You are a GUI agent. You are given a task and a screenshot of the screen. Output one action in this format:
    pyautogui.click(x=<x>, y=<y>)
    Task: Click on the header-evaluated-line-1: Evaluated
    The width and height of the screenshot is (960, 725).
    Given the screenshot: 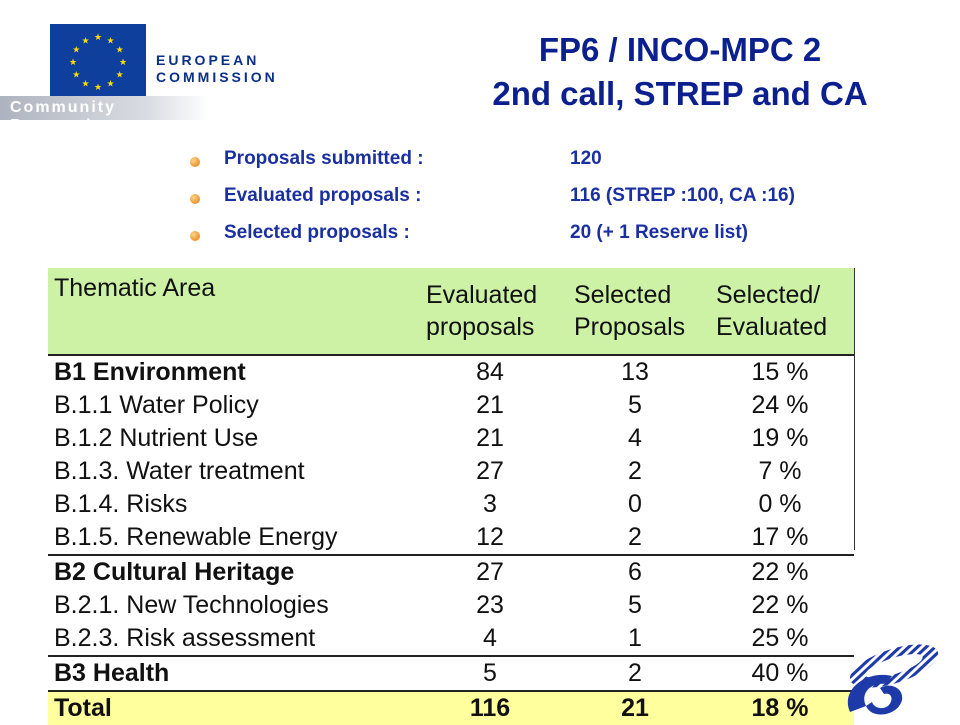 What is the action you would take?
    pyautogui.click(x=482, y=295)
    